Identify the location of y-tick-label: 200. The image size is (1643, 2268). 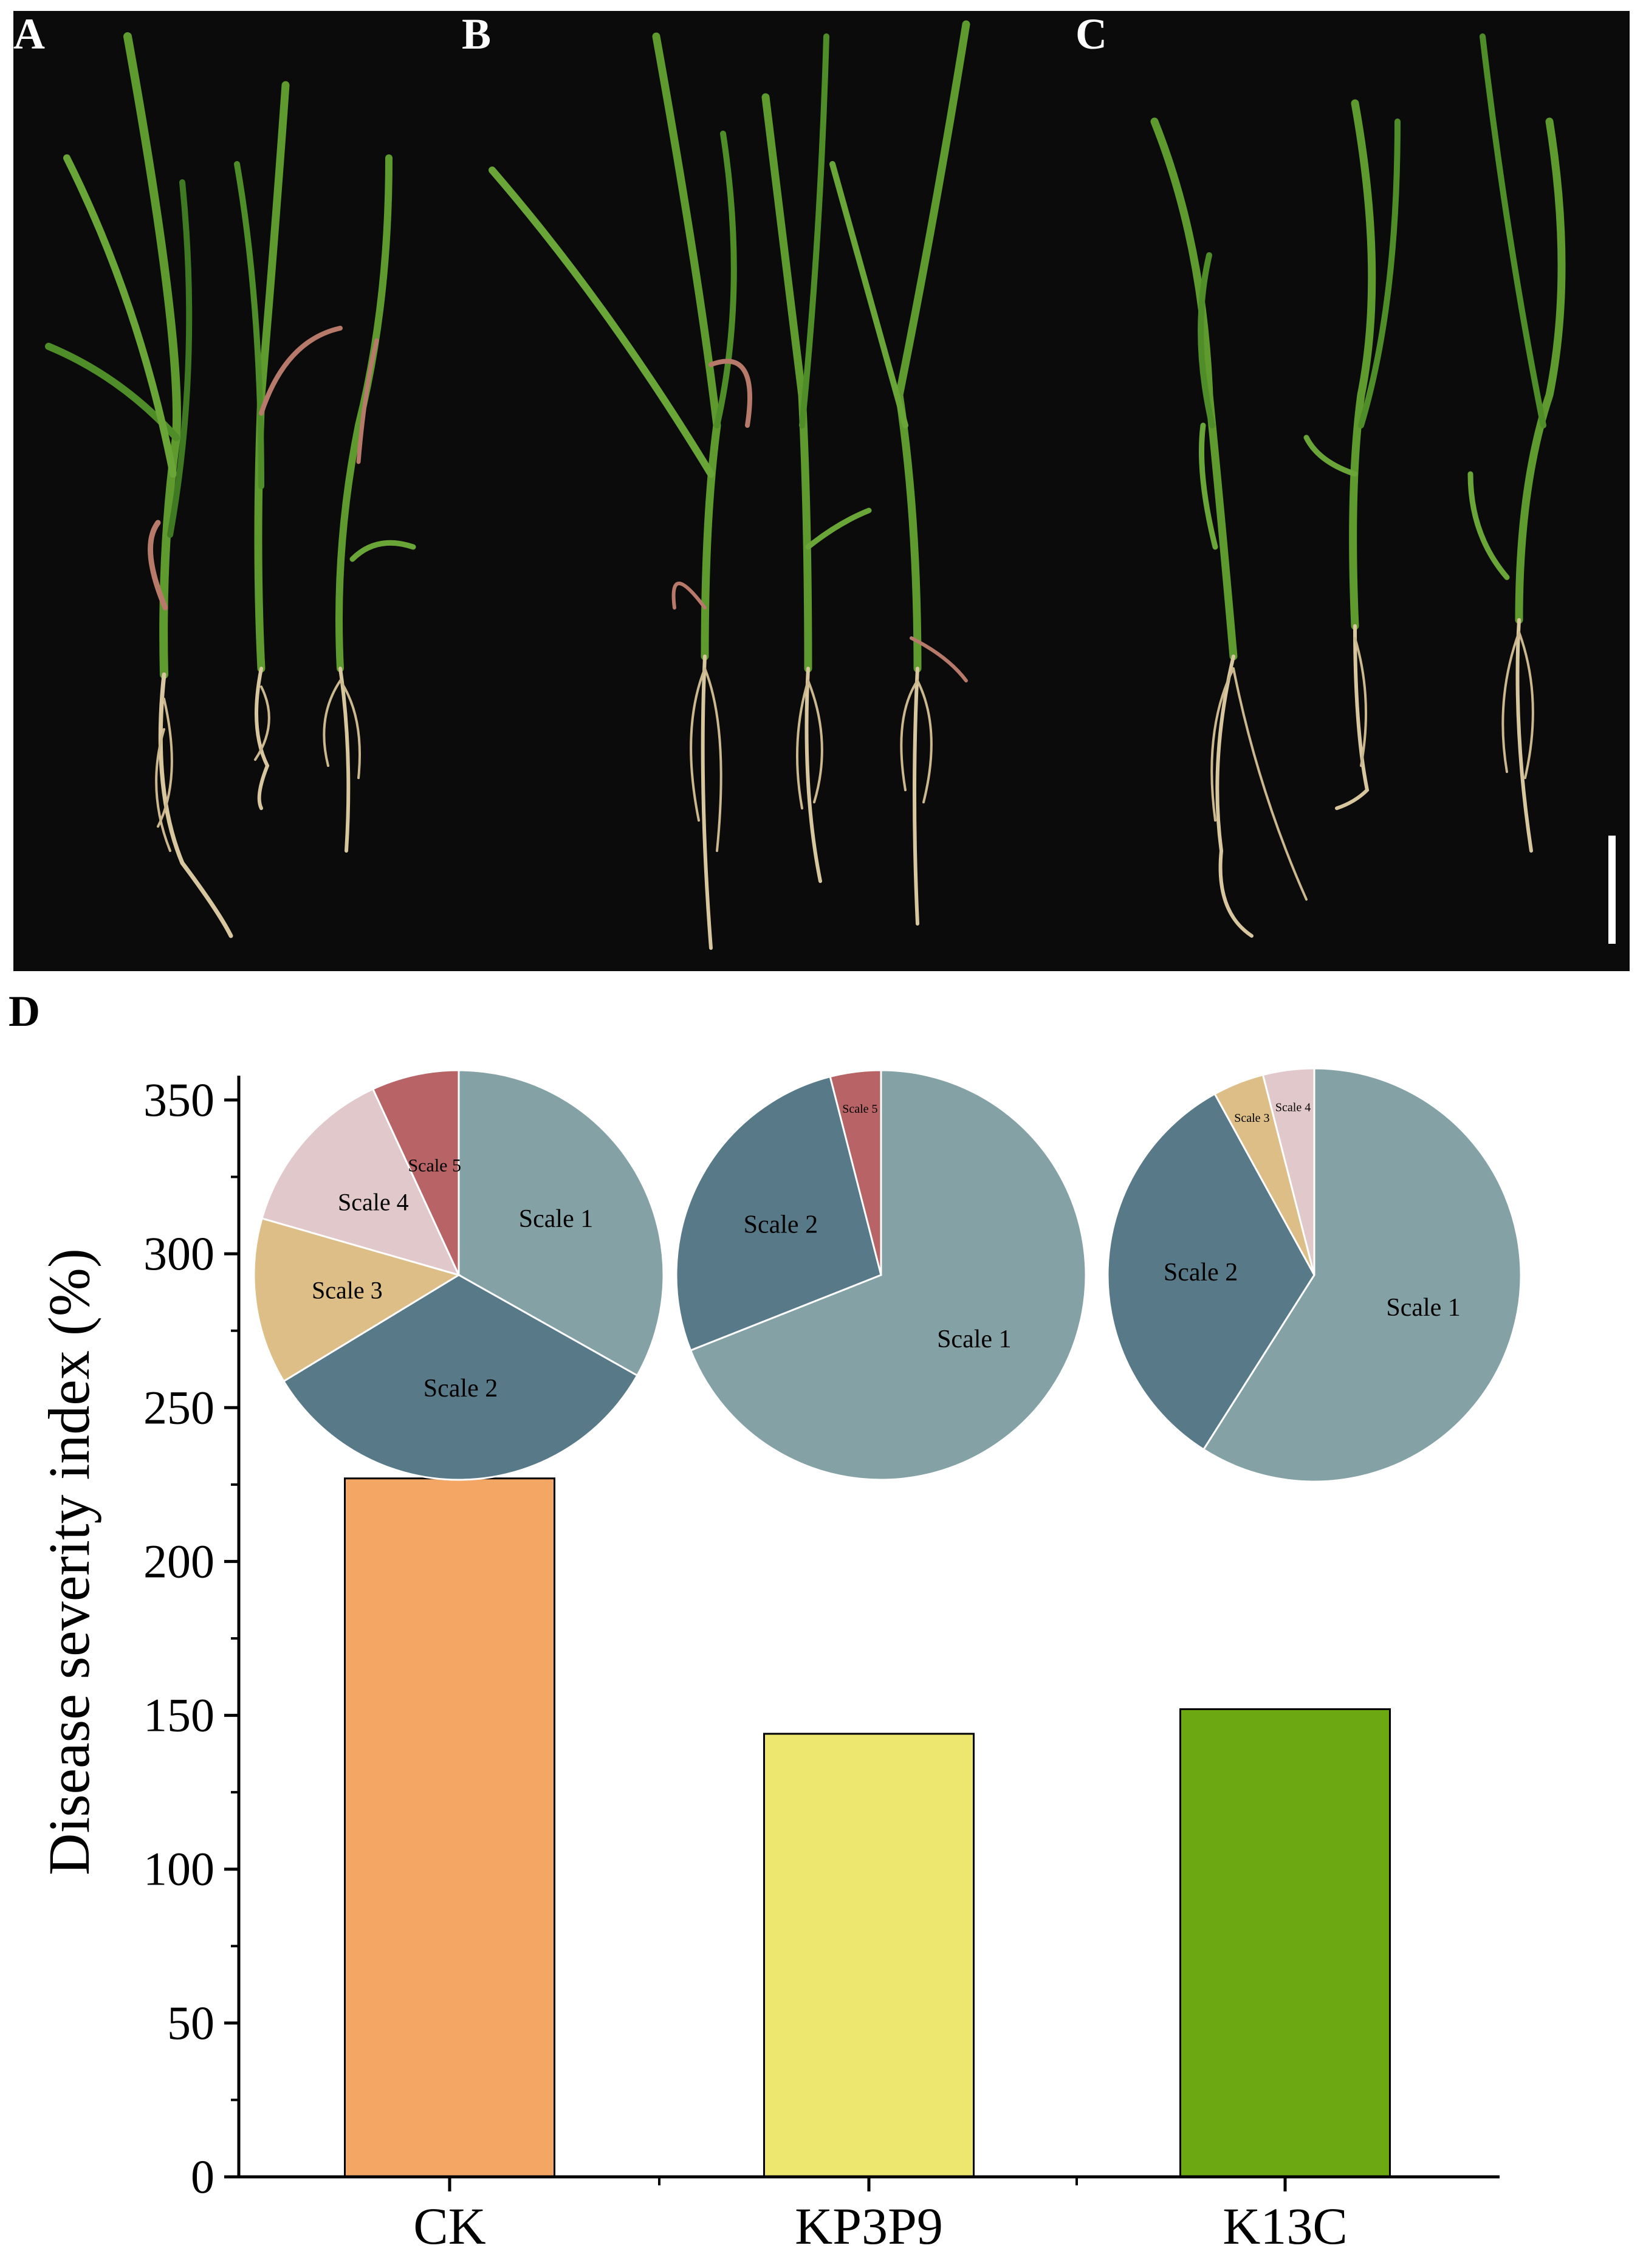
(178, 1561).